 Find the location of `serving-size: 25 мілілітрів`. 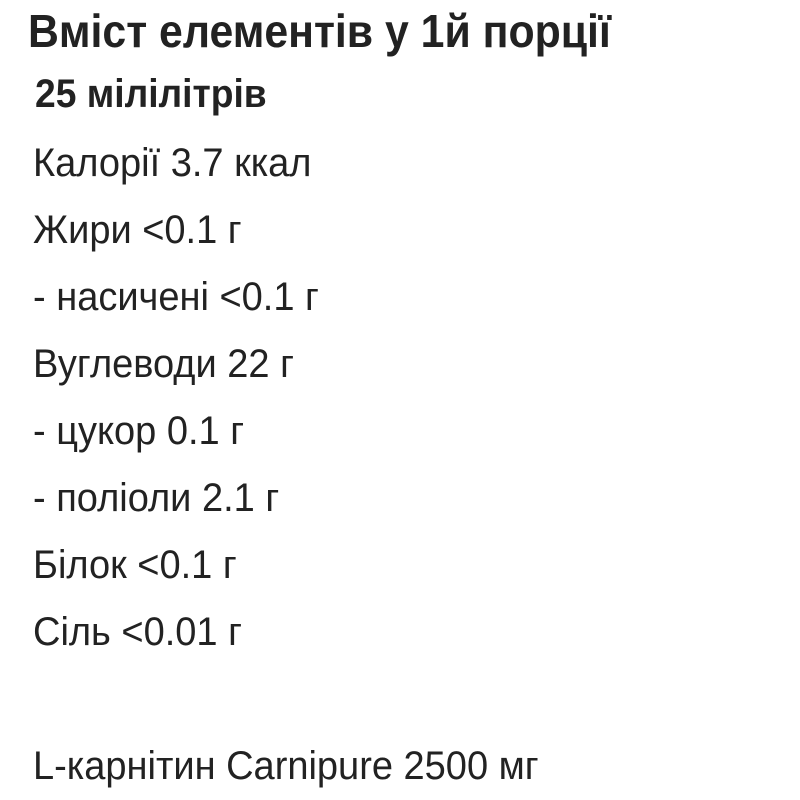

serving-size: 25 мілілітрів is located at coordinates (151, 94).